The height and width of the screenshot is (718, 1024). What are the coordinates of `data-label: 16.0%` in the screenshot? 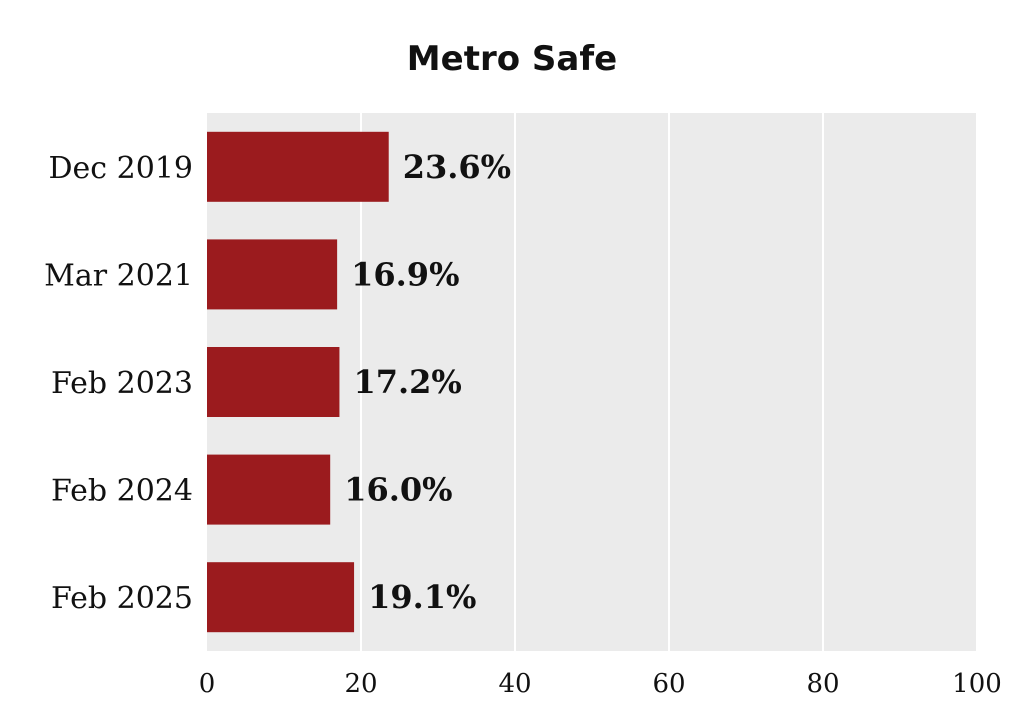 It's located at (398, 490).